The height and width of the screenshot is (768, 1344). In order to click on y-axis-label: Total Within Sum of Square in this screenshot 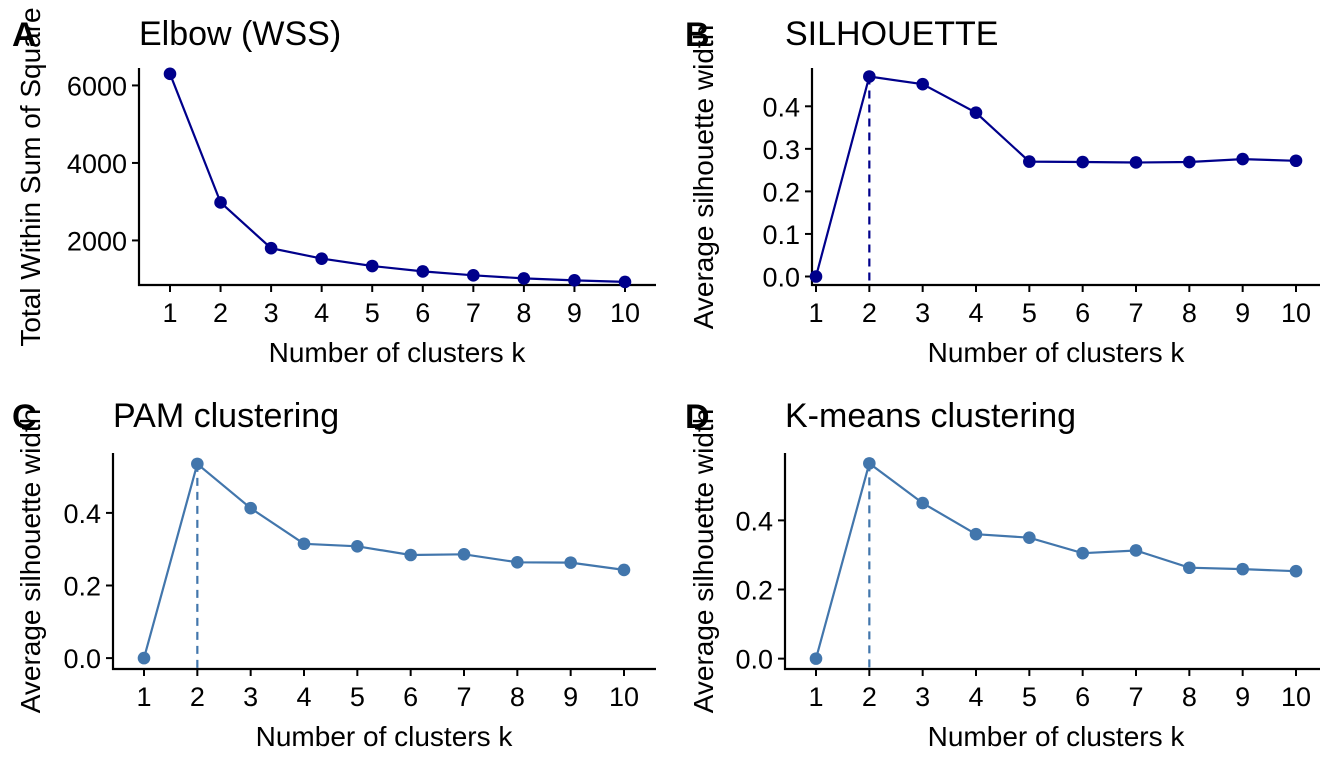, I will do `click(30, 176)`.